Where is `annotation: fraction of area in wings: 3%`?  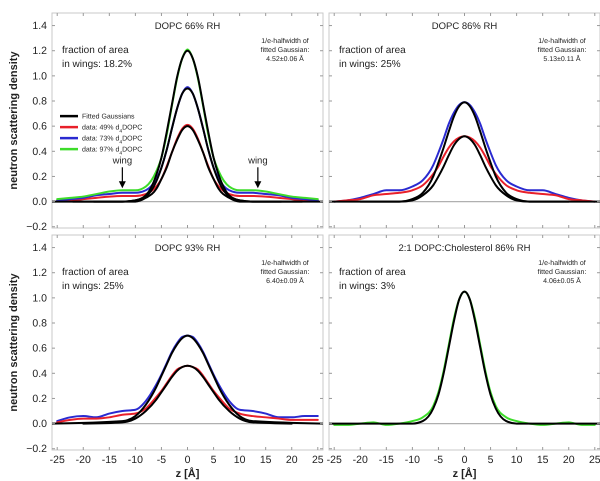 annotation: fraction of area in wings: 3% is located at coordinates (372, 279).